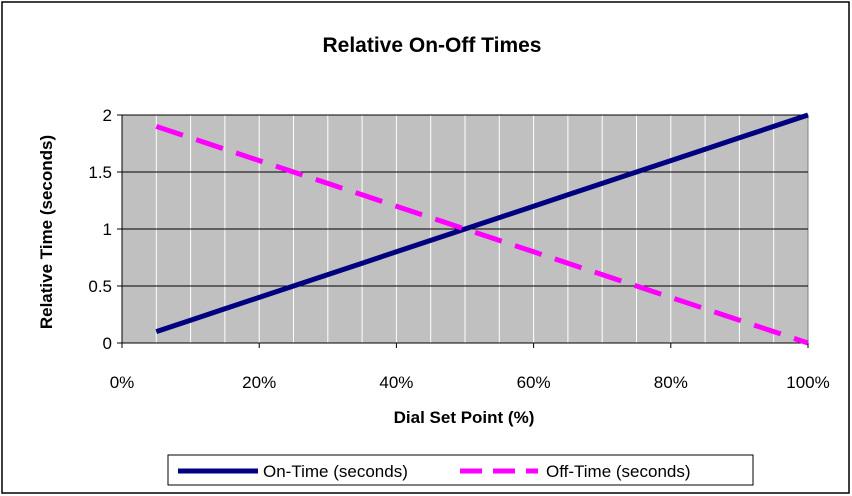 The image size is (852, 496). Describe the element at coordinates (122, 382) in the screenshot. I see `x-tick-label: 0%` at that location.